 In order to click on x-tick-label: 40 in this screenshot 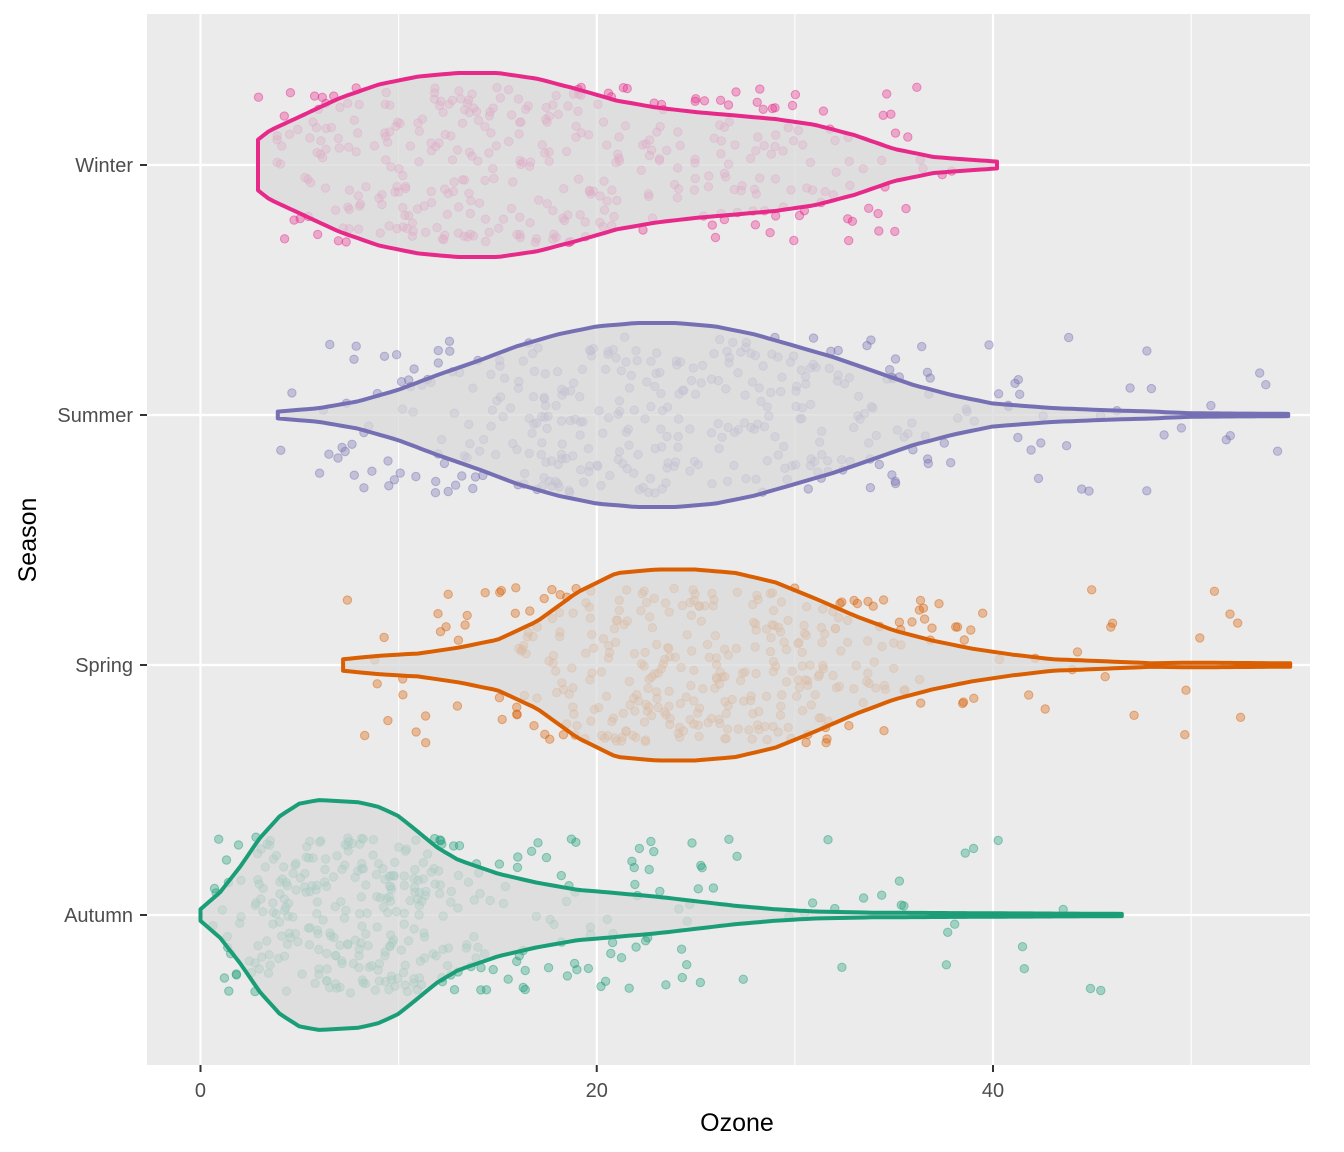, I will do `click(993, 1091)`.